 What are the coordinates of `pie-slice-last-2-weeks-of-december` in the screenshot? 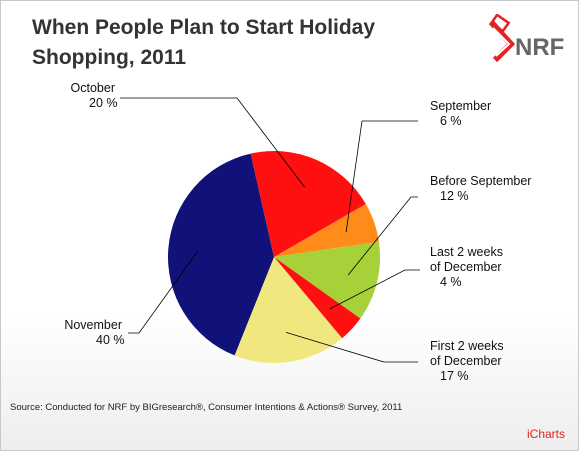 It's located at (317, 298).